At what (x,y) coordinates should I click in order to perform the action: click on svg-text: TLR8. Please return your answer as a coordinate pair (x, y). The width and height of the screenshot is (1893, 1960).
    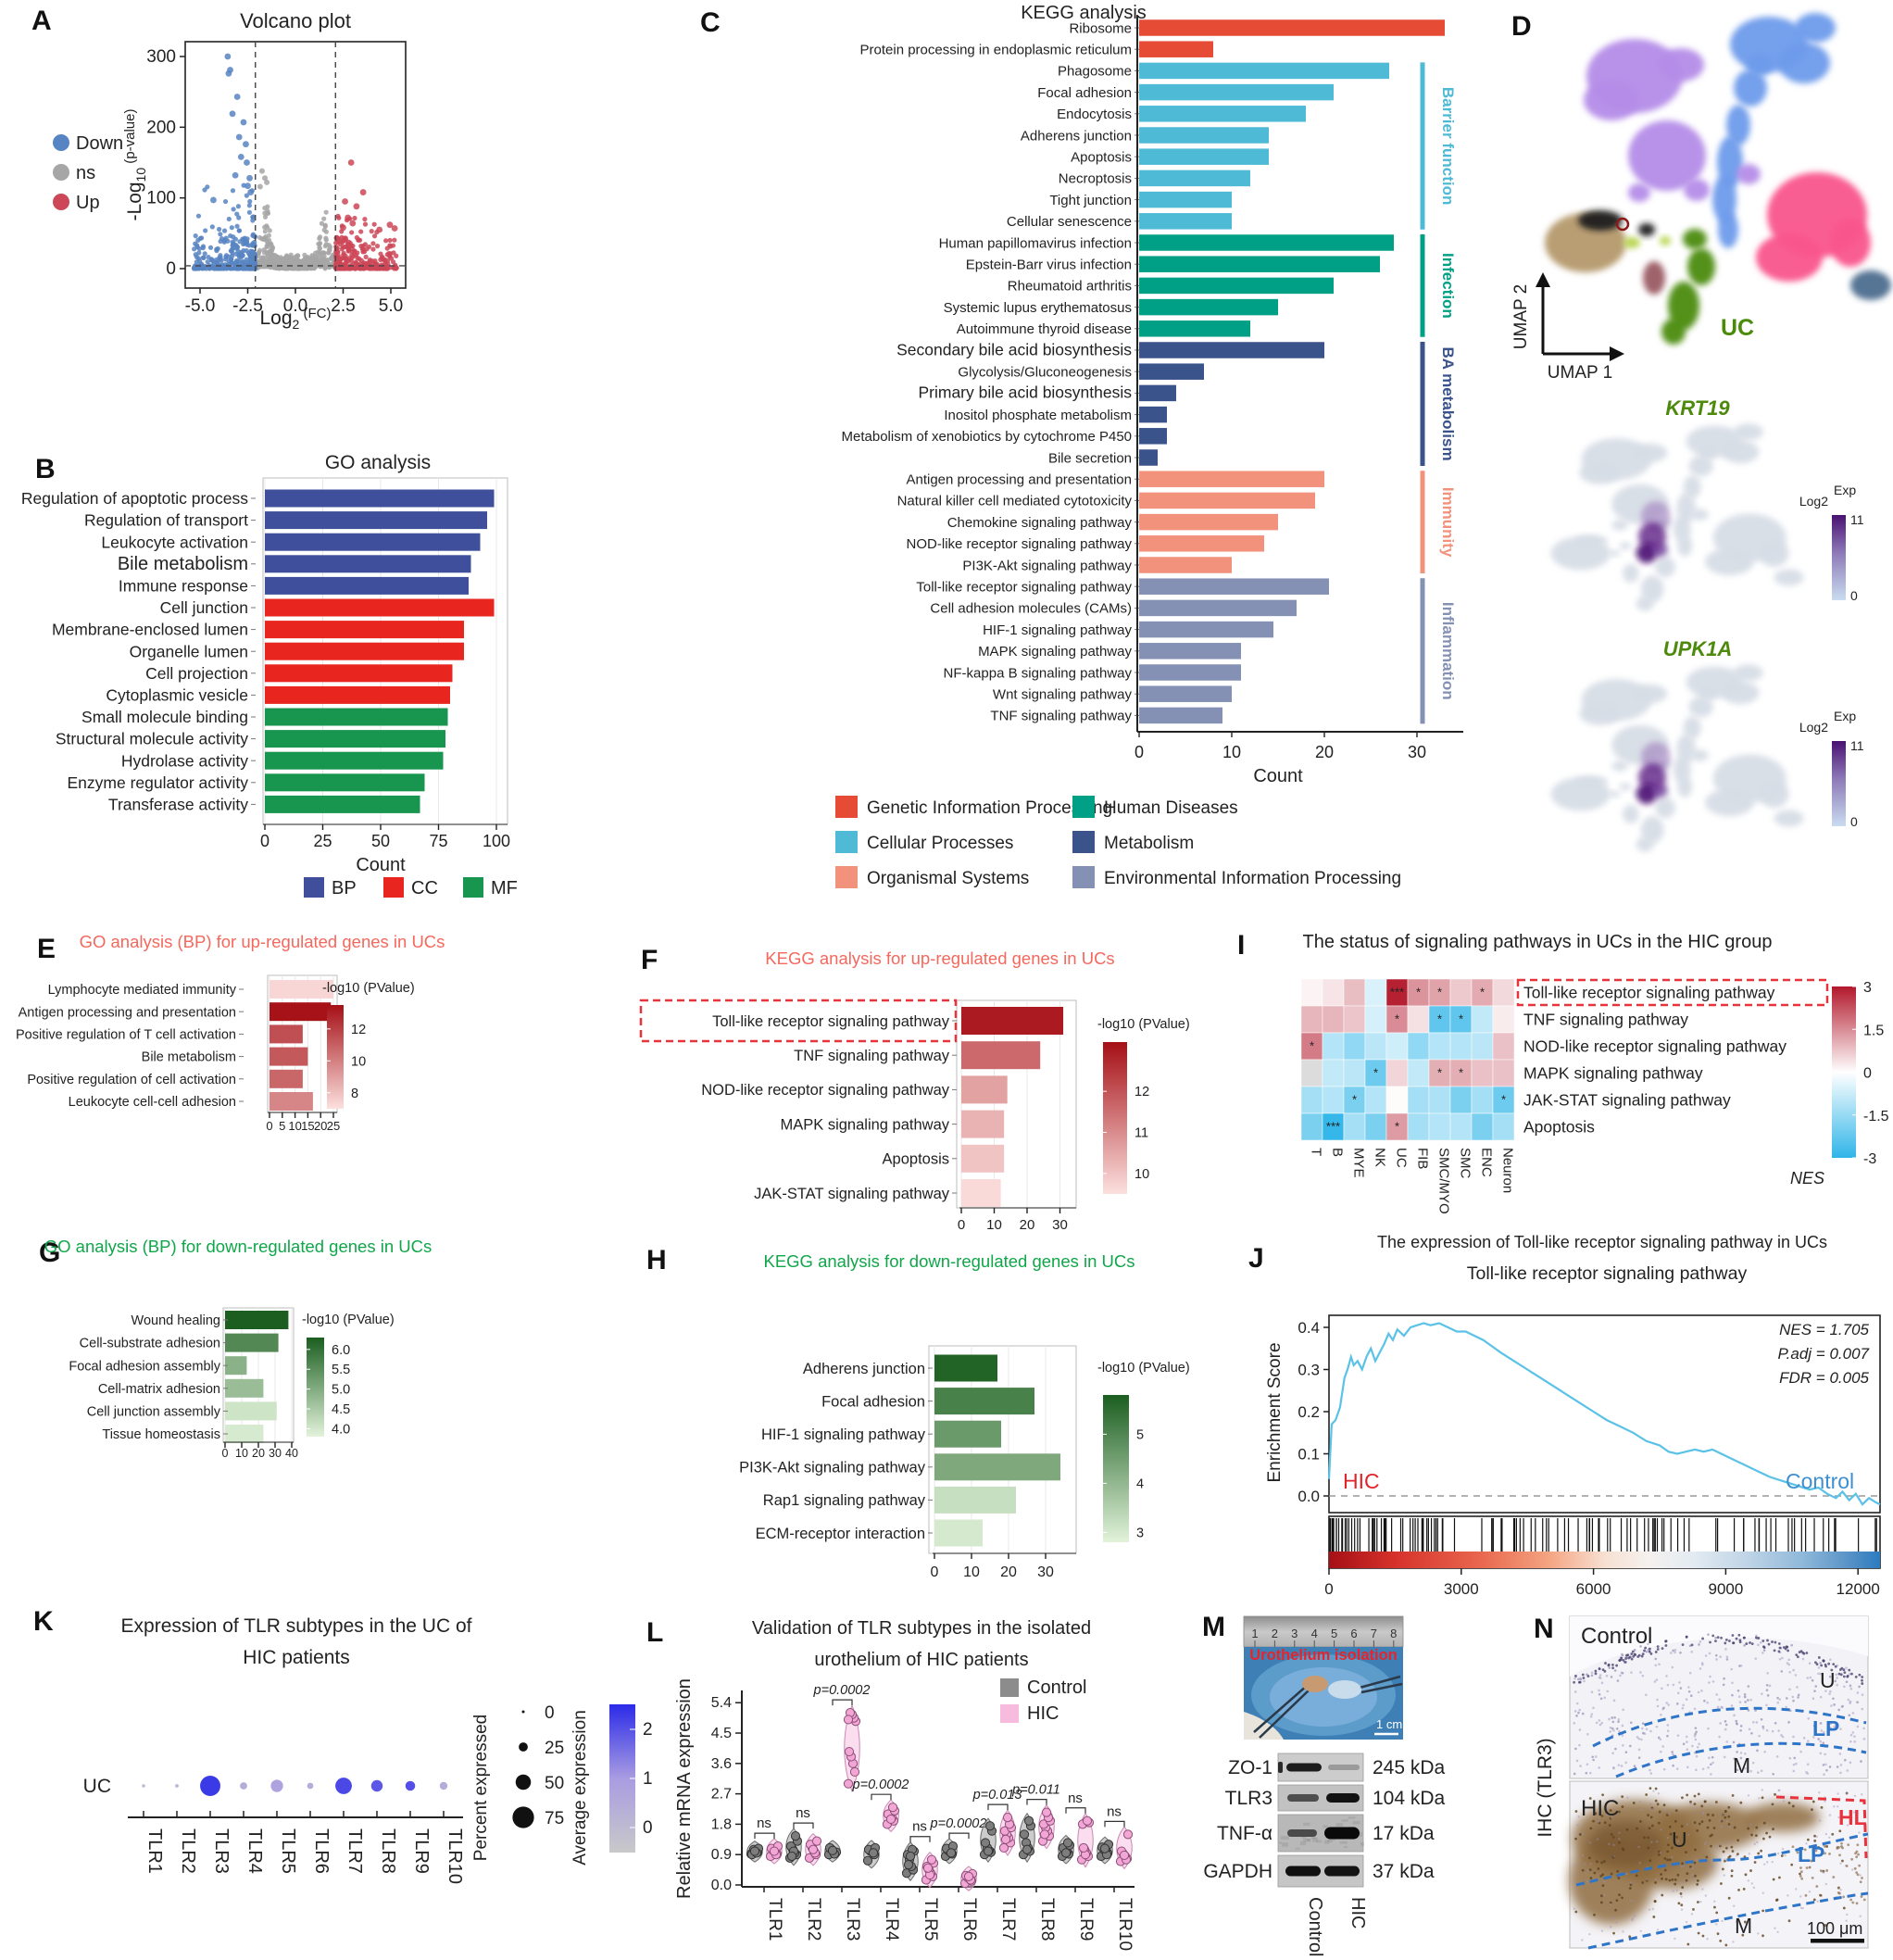
    Looking at the image, I should click on (388, 1851).